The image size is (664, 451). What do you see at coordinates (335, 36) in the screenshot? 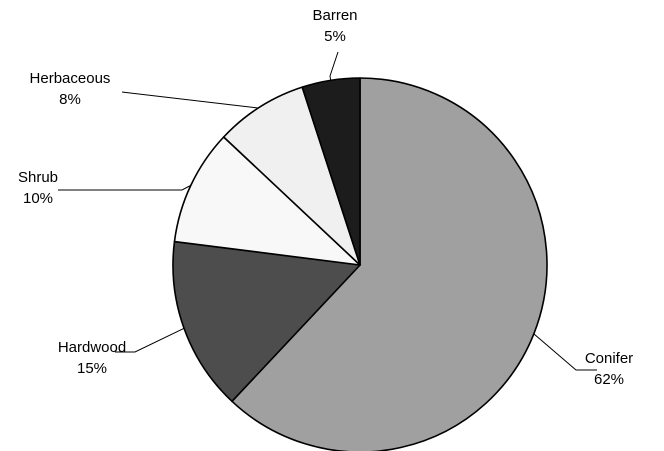
I see `slice-value-barren: 5%` at bounding box center [335, 36].